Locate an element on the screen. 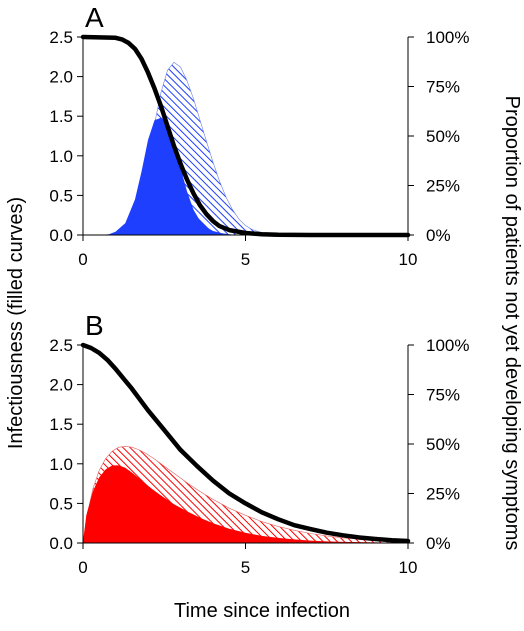  panel-a-left-tick-label: 0.5 is located at coordinates (61, 195).